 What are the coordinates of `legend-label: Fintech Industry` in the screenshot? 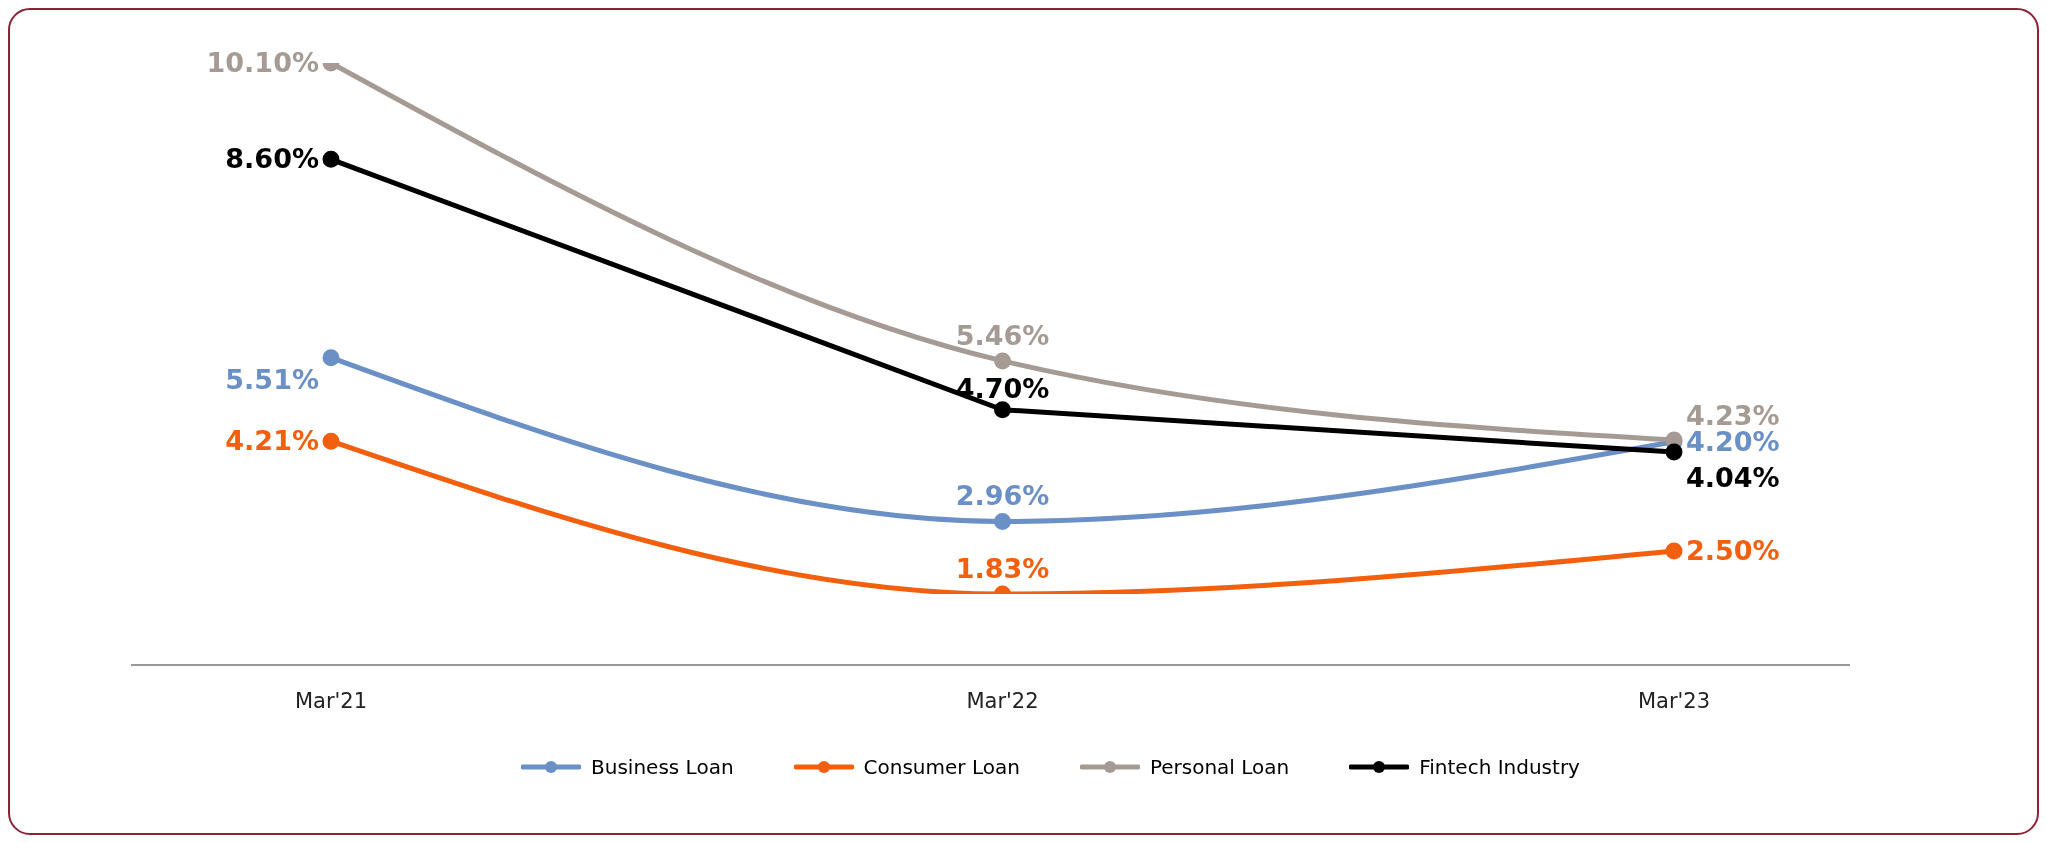 It's located at (1499, 767).